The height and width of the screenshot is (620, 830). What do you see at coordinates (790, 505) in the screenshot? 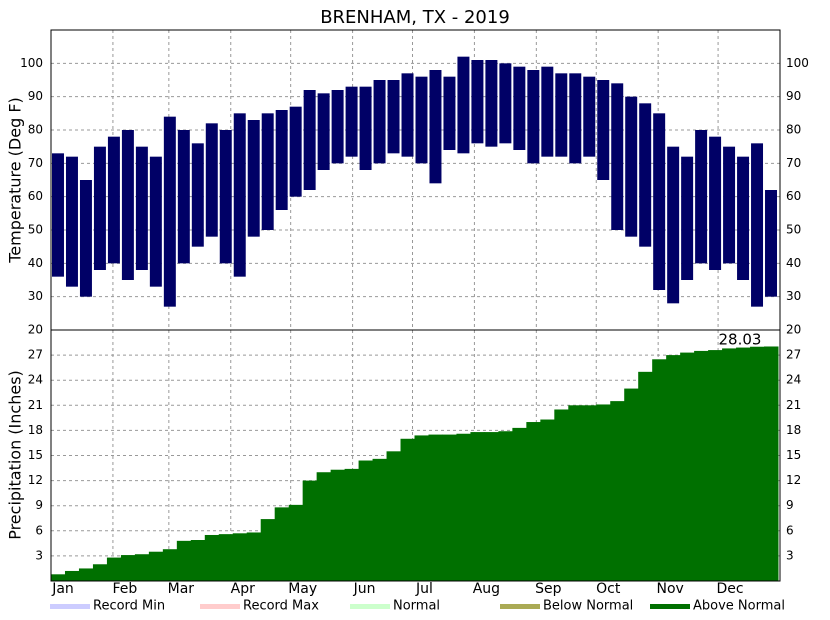
I see `y2-tick-label: 9` at bounding box center [790, 505].